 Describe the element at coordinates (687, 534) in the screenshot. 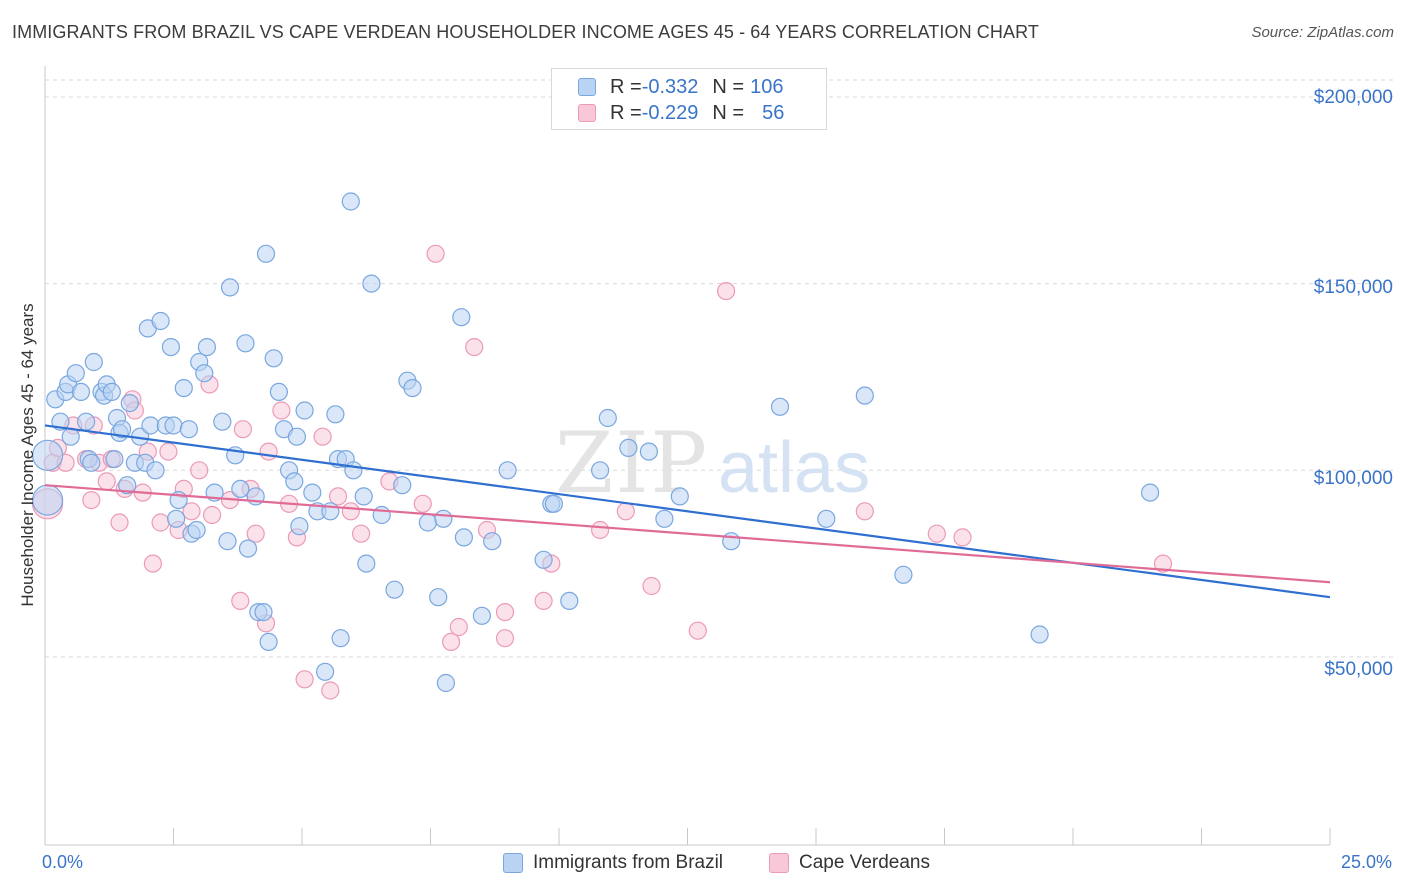

I see `trend-line-cape-verdean` at that location.